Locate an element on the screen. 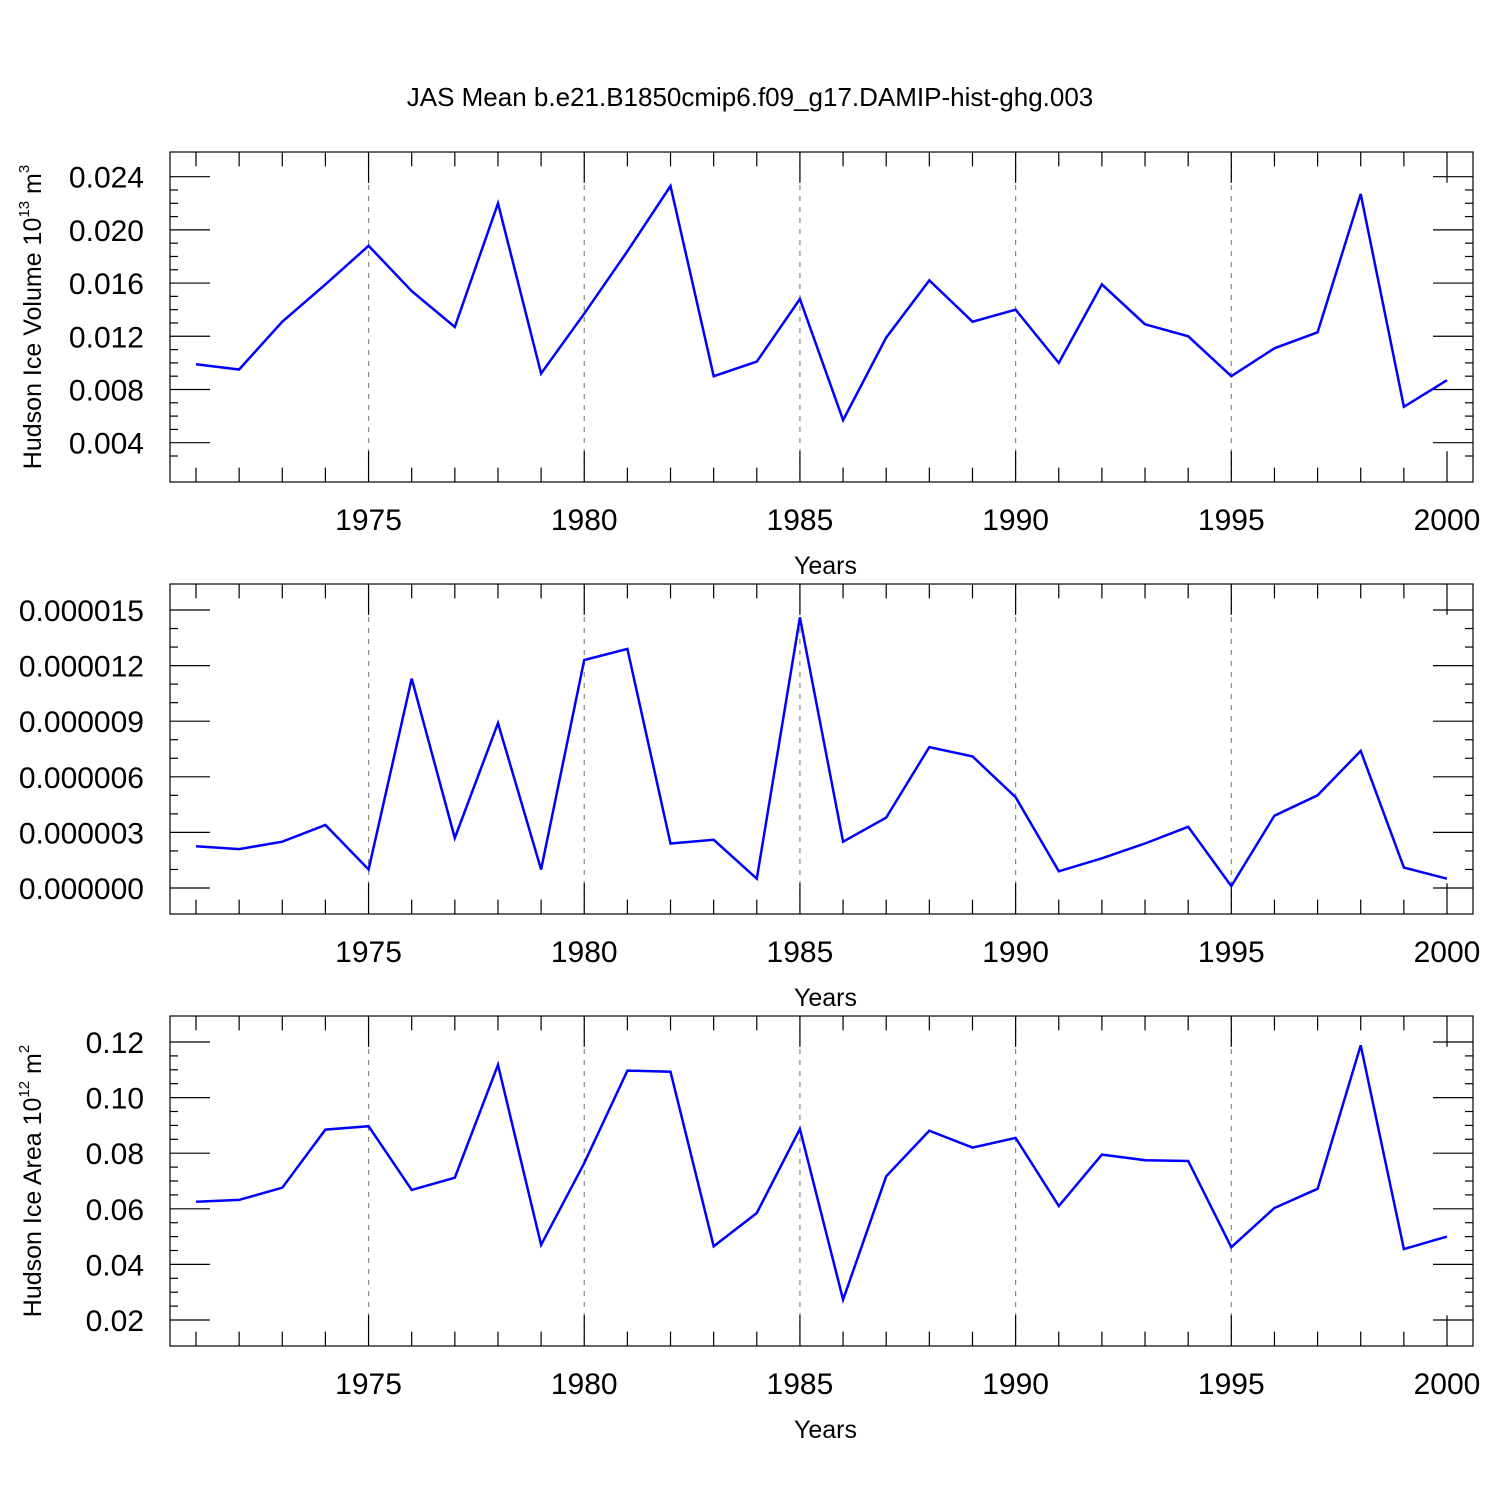 Image resolution: width=1500 pixels, height=1500 pixels. y-tick-label: 0.000000 is located at coordinates (81, 889).